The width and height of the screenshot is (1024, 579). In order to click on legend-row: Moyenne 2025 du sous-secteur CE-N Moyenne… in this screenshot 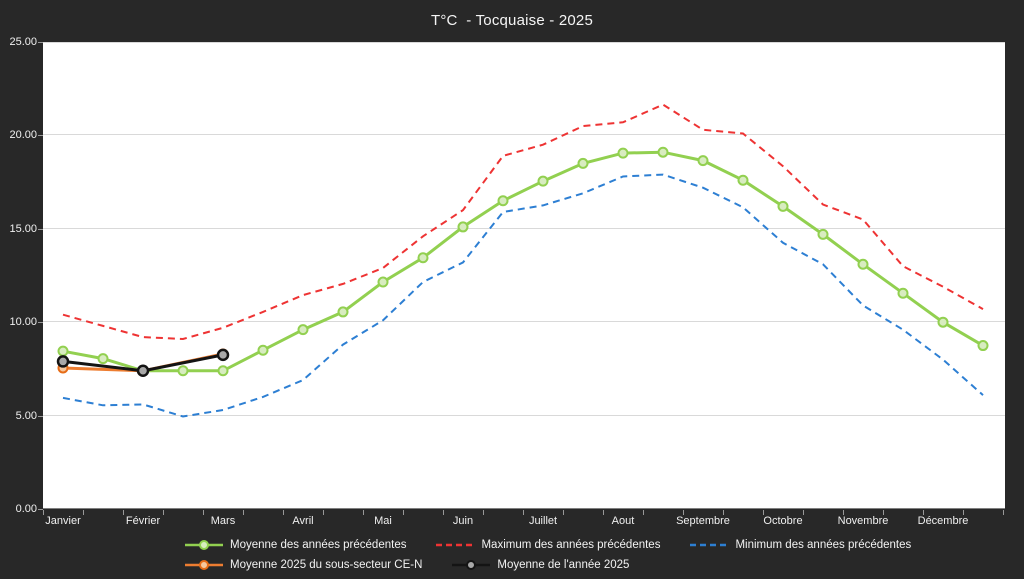, I will do `click(548, 564)`.